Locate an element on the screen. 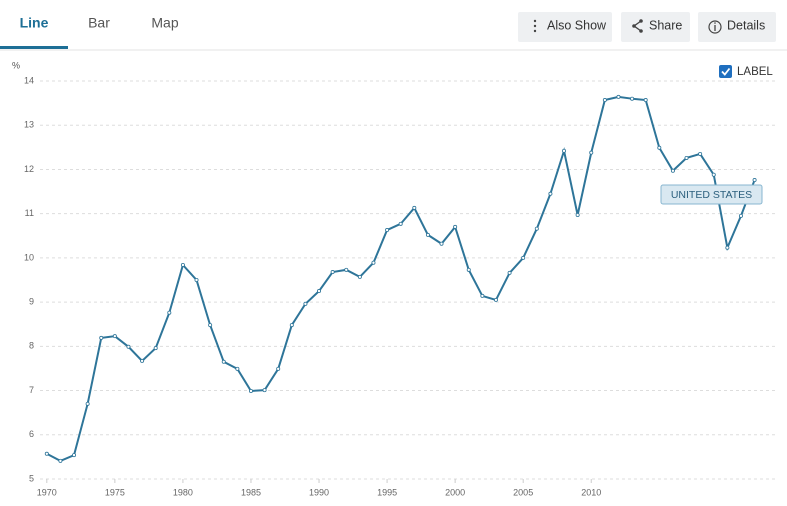 The height and width of the screenshot is (506, 787). button-label: Share is located at coordinates (665, 25).